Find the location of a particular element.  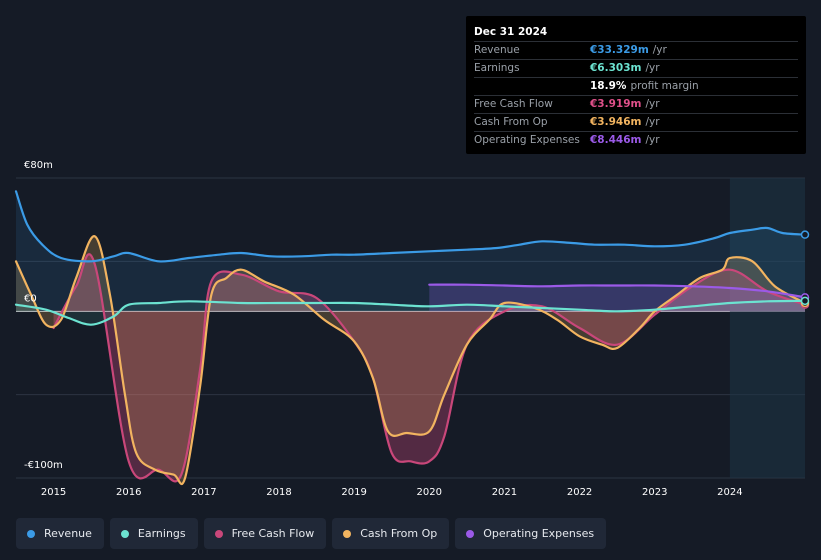

tooltip-row-free-cash-flow: Free Cash Flow €3.919m /yr is located at coordinates (636, 104).